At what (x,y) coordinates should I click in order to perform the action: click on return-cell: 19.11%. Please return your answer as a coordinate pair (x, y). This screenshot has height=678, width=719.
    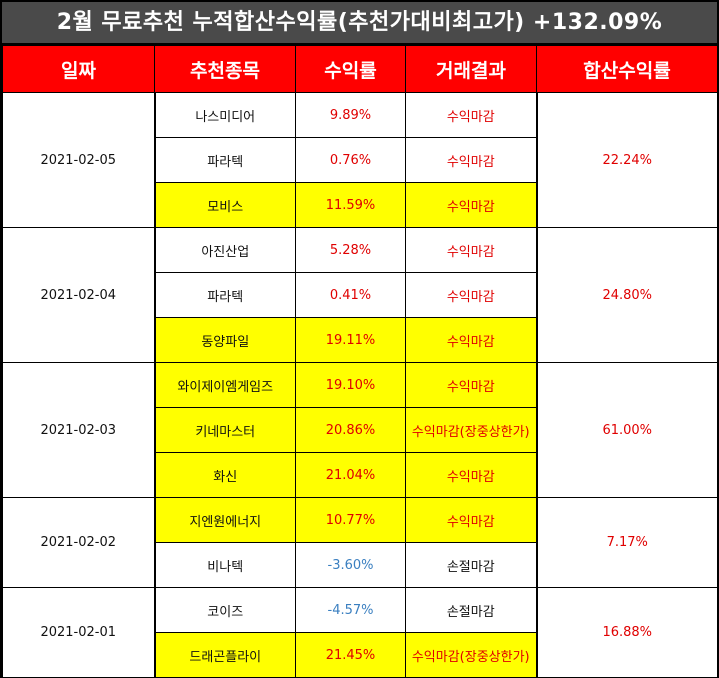
    Looking at the image, I should click on (350, 340).